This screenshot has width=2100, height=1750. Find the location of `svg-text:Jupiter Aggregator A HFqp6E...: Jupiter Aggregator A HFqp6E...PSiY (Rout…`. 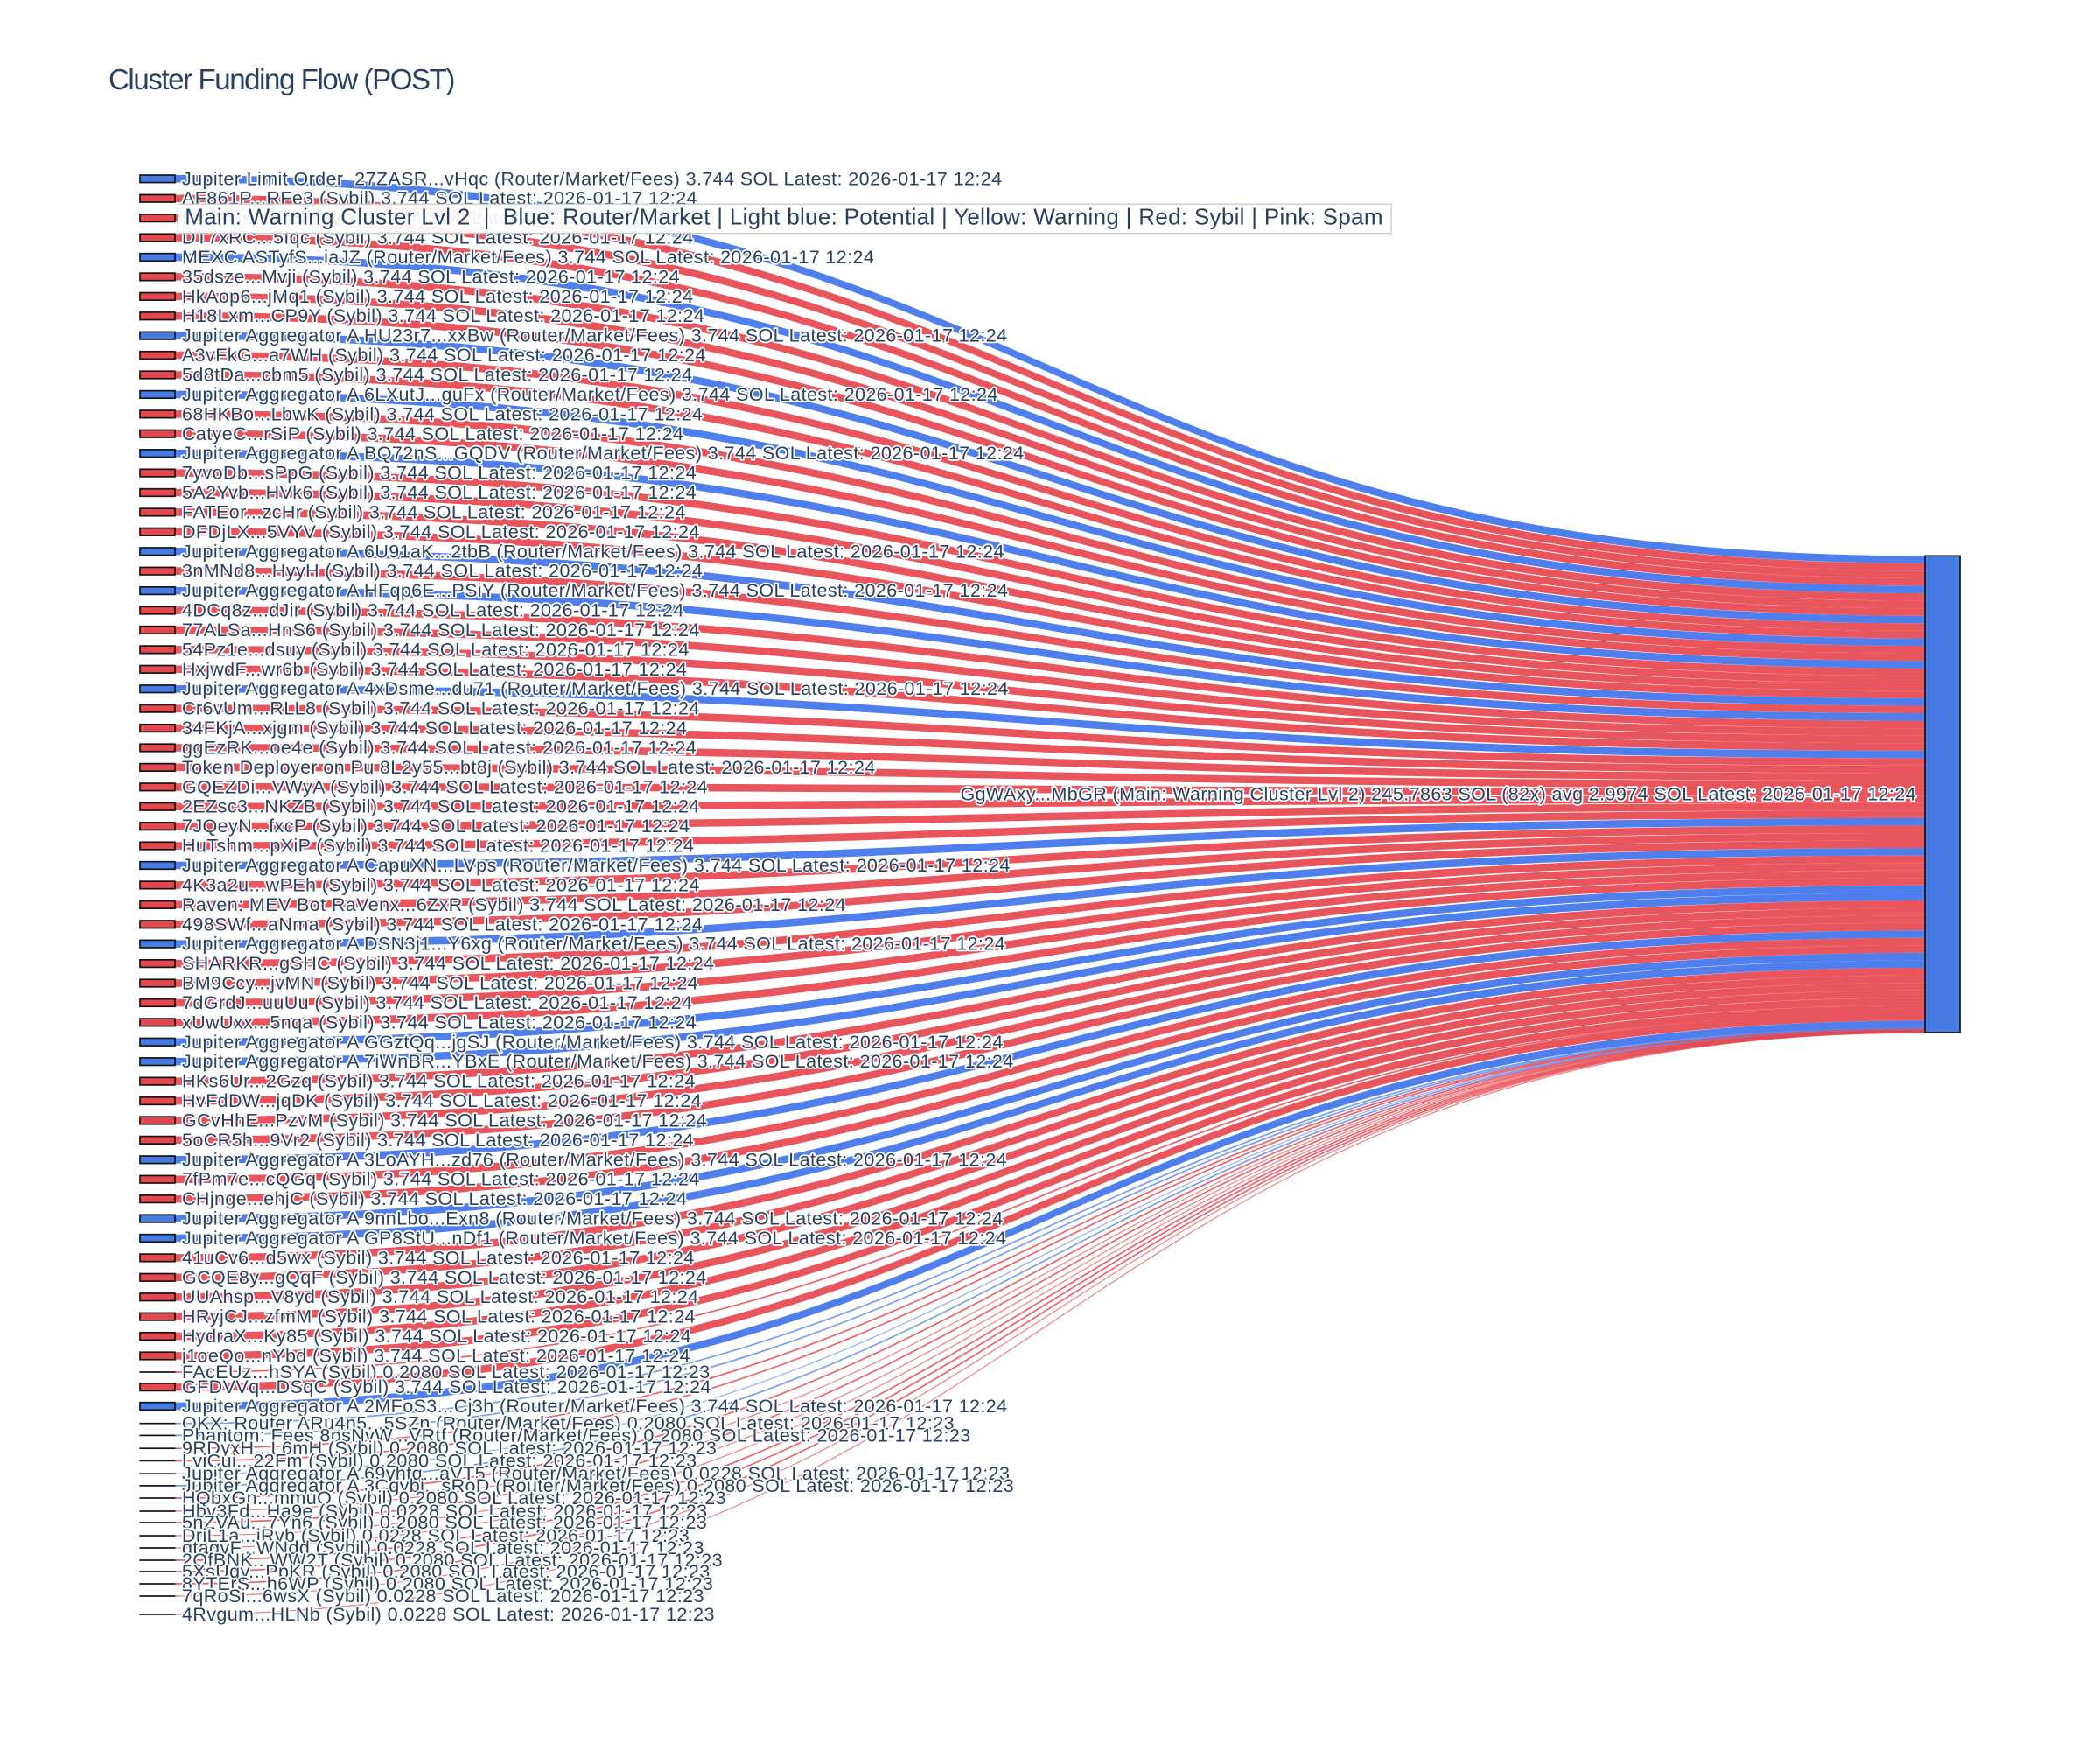

svg-text:Jupiter Aggregator A HFqp6E...: Jupiter Aggregator A HFqp6E...PSiY (Rout… is located at coordinates (595, 590).